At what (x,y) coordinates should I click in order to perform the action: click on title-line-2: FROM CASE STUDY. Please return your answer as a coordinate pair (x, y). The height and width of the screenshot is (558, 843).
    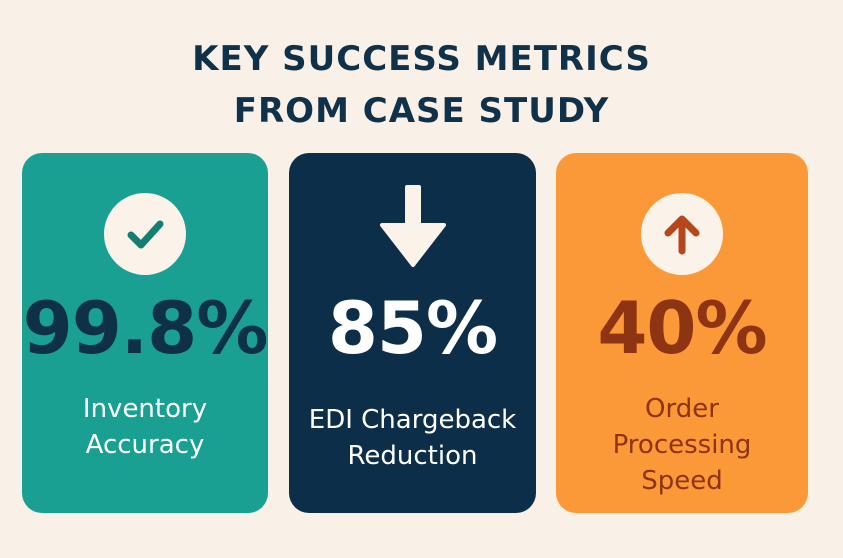
    Looking at the image, I should click on (421, 111).